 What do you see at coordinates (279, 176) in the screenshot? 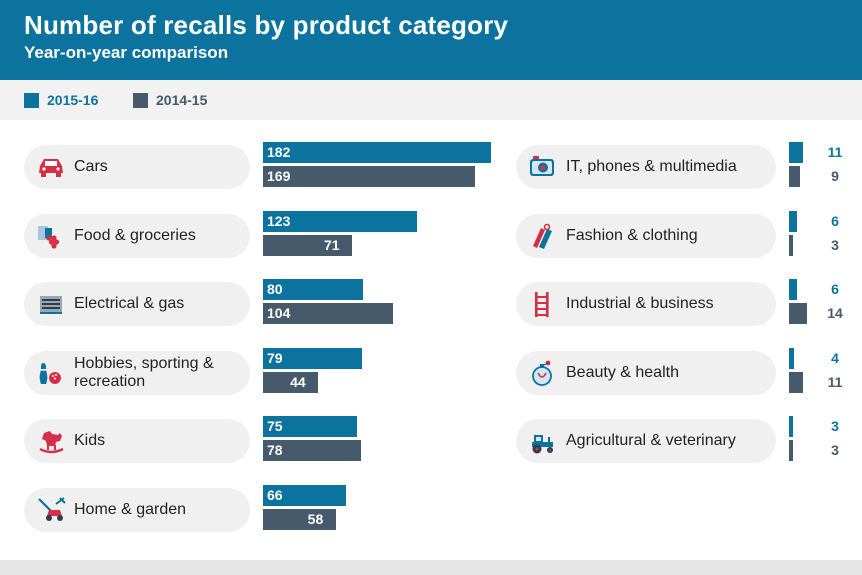
I see `data-label-2014-15: 169` at bounding box center [279, 176].